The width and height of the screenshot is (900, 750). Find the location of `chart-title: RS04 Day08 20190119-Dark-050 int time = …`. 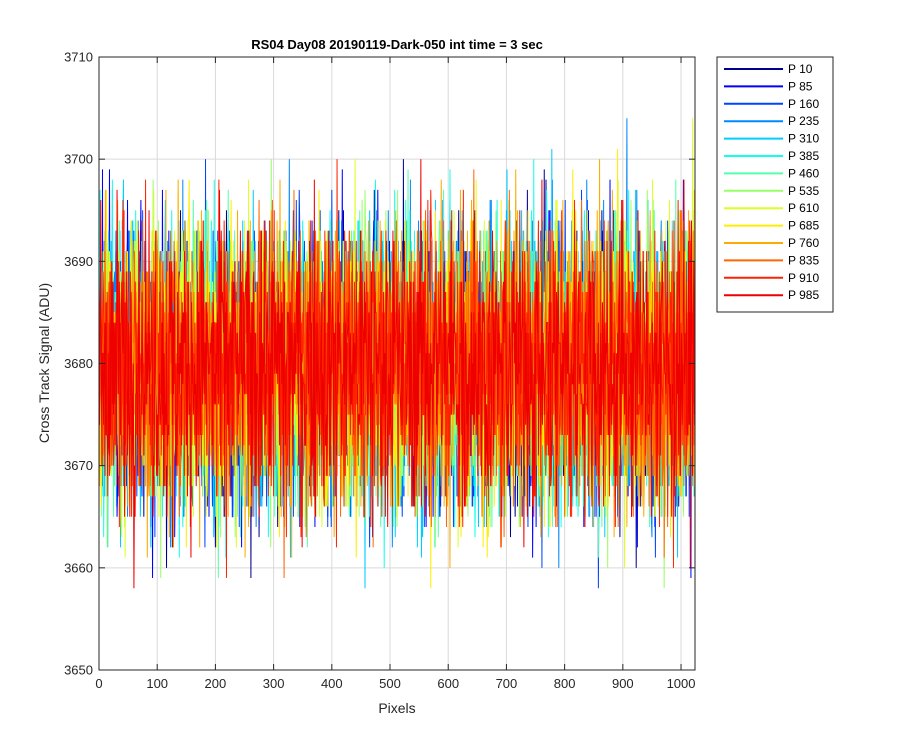

chart-title: RS04 Day08 20190119-Dark-050 int time = … is located at coordinates (397, 44).